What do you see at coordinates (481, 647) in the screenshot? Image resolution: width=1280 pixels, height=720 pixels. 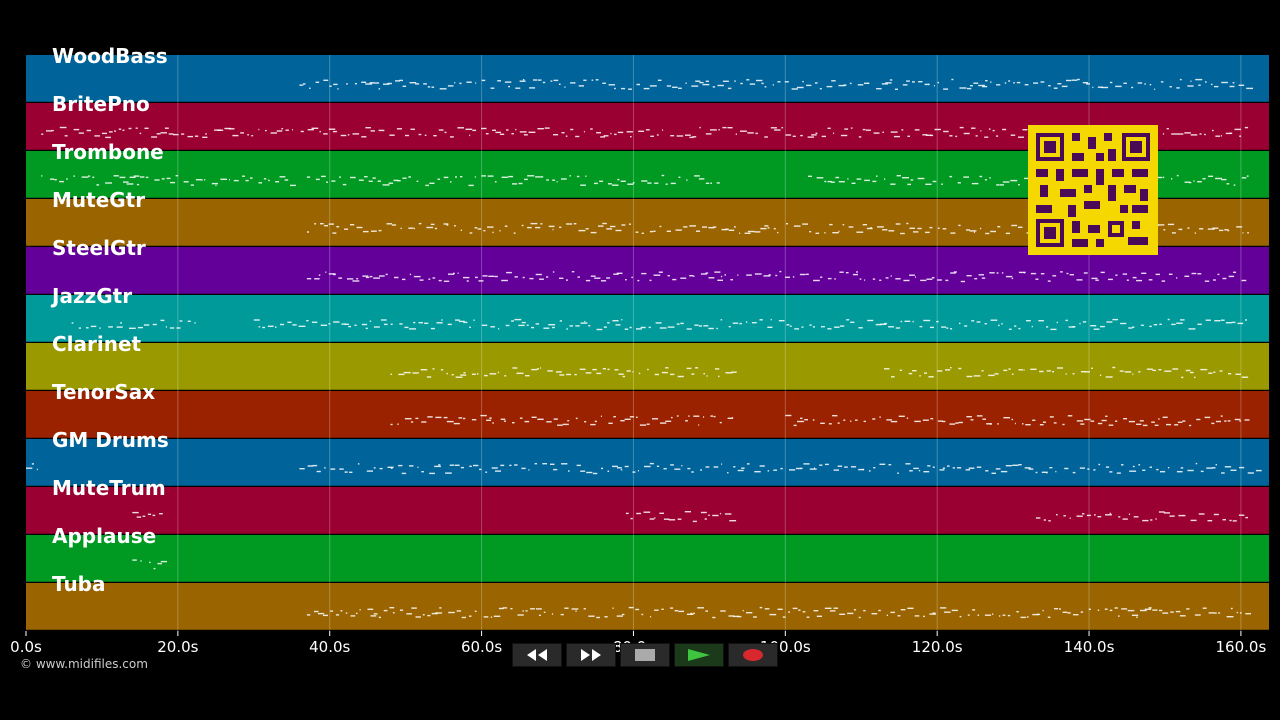 I see `time-tick-label: 60.0s` at bounding box center [481, 647].